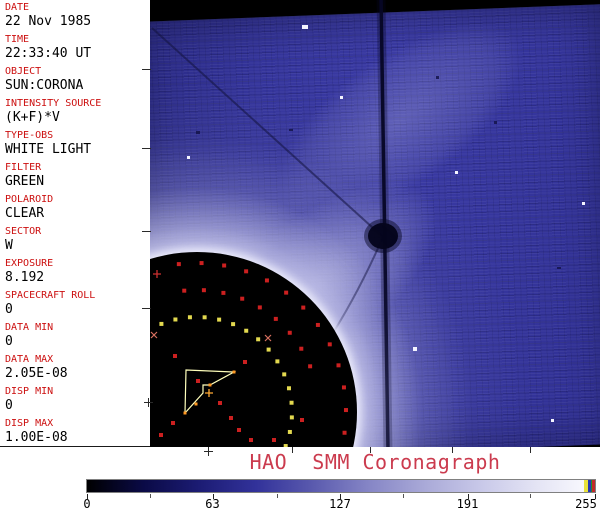 This screenshot has height=512, width=600. I want to click on field-label: FILTER, so click(23, 167).